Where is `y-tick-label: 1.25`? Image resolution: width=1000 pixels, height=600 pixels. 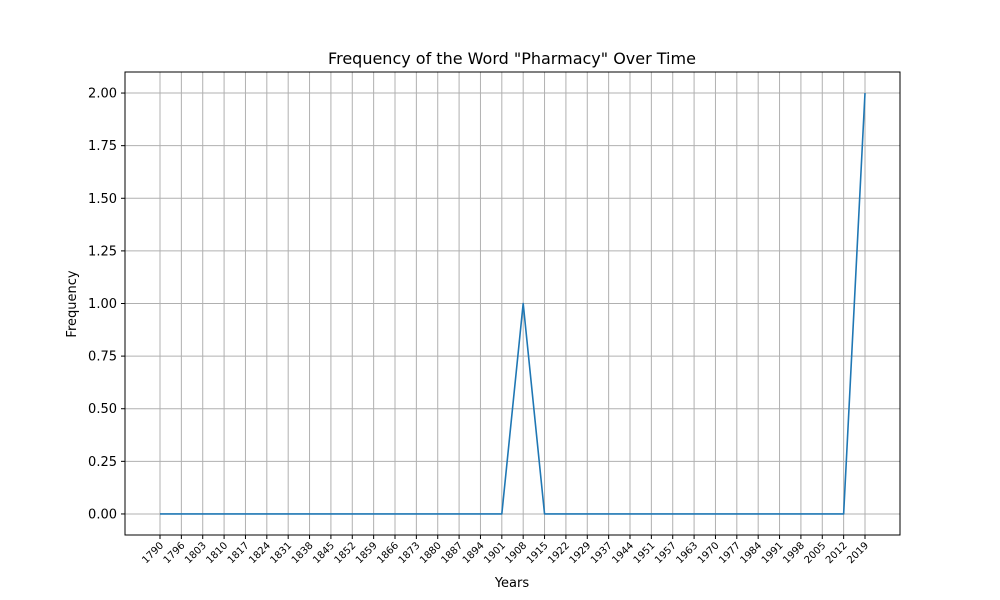
y-tick-label: 1.25 is located at coordinates (102, 251).